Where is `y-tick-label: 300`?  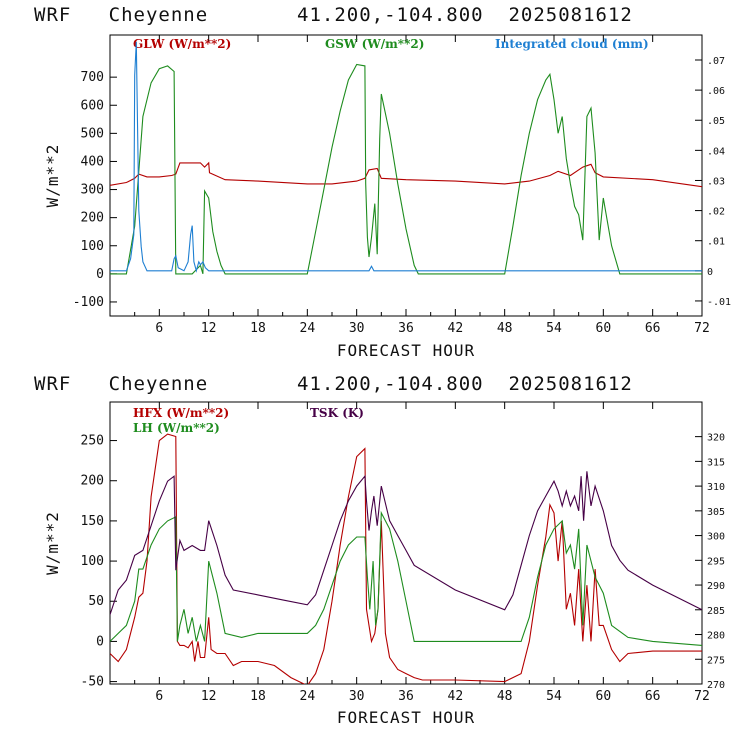
y-tick-label: 300 is located at coordinates (92, 190).